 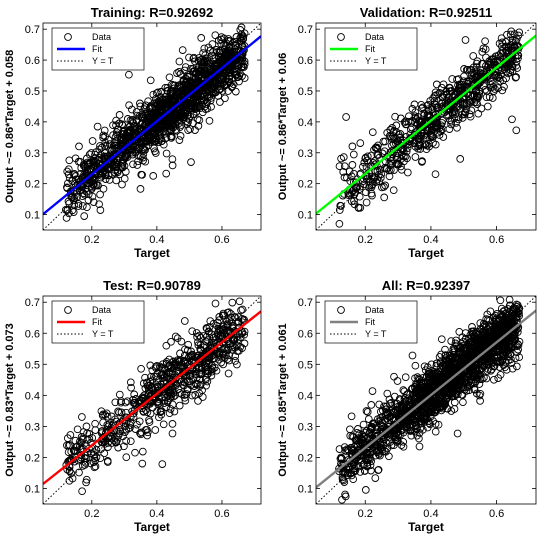 What do you see at coordinates (32, 123) in the screenshot?
I see `y-tick-label: 0.4` at bounding box center [32, 123].